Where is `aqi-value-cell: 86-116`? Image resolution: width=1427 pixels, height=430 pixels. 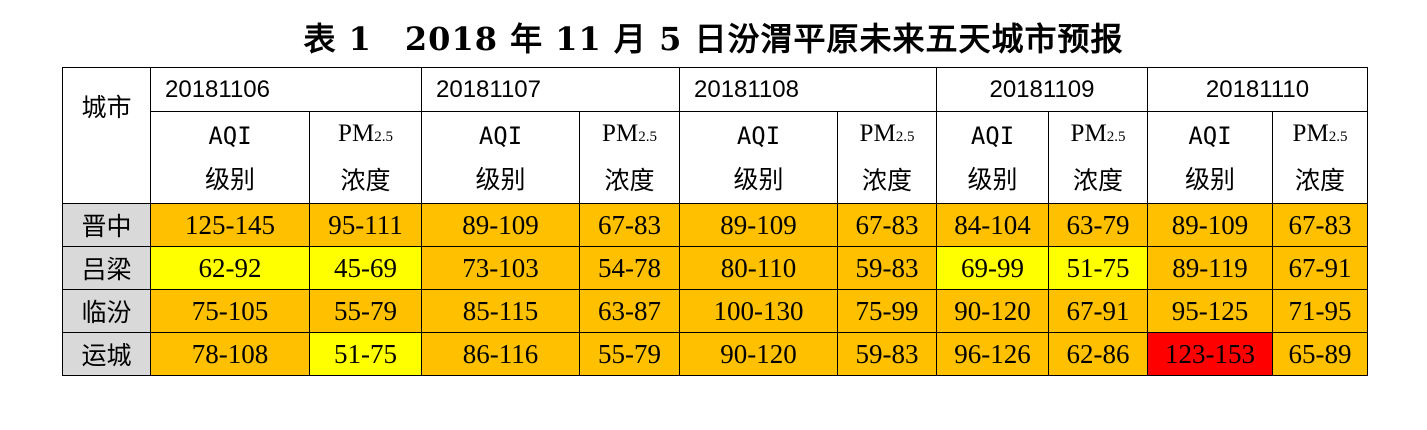
aqi-value-cell: 86-116 is located at coordinates (500, 354).